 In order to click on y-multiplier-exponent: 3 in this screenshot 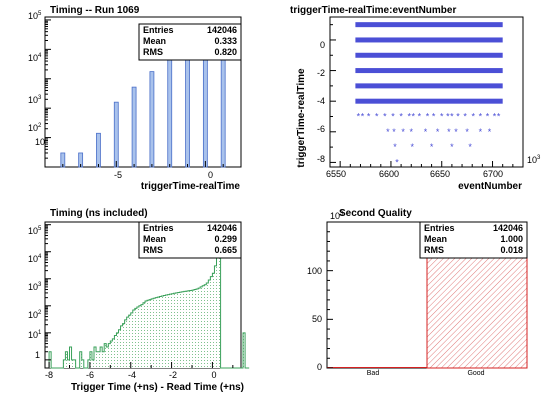, I will do `click(342, 214)`.